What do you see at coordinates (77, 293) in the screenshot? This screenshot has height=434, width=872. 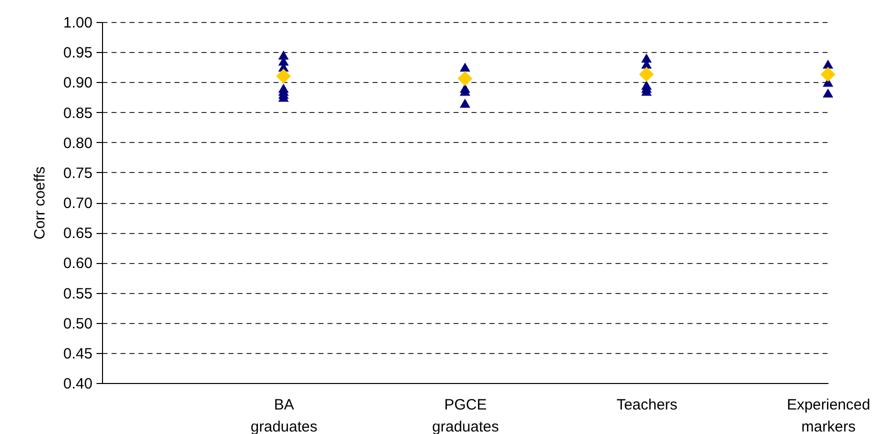 I see `y-tick-label: 0.55` at bounding box center [77, 293].